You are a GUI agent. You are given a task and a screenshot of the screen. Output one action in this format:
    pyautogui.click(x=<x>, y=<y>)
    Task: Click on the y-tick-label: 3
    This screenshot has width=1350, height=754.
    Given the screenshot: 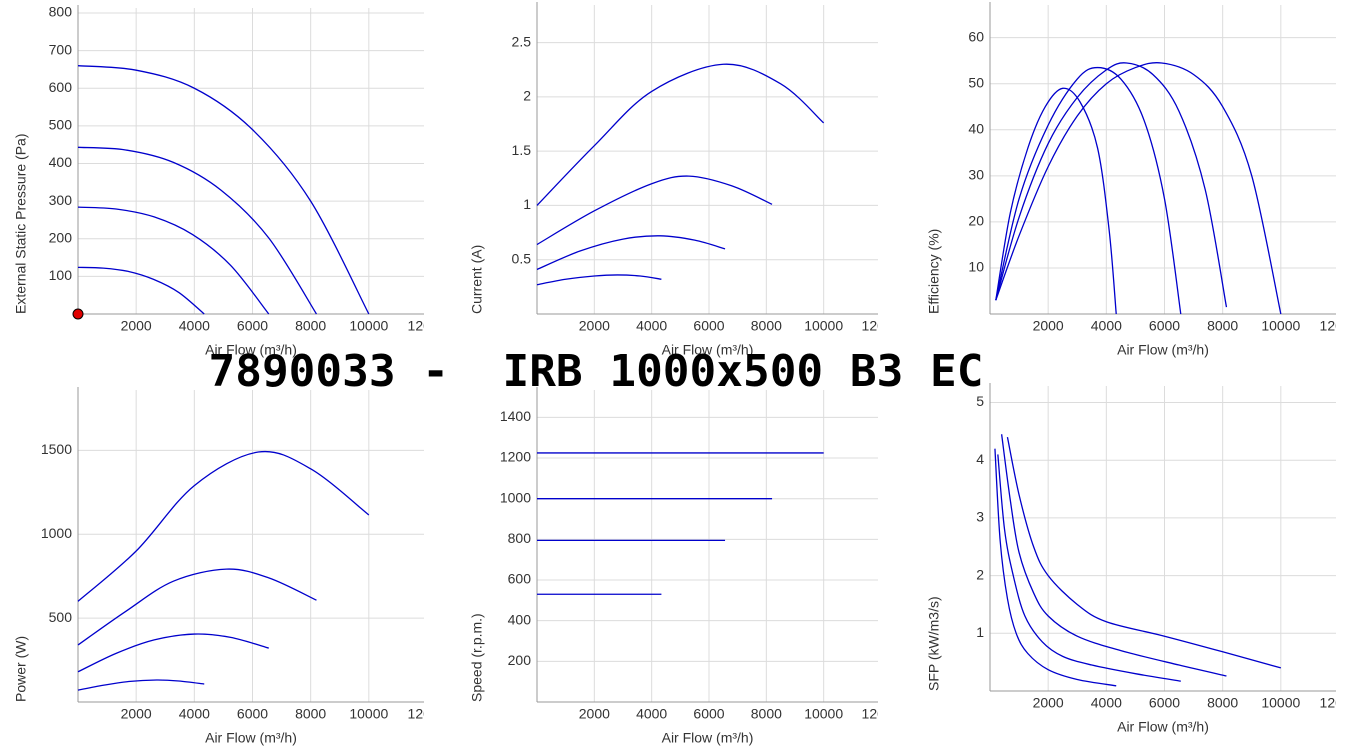 What is the action you would take?
    pyautogui.click(x=980, y=517)
    